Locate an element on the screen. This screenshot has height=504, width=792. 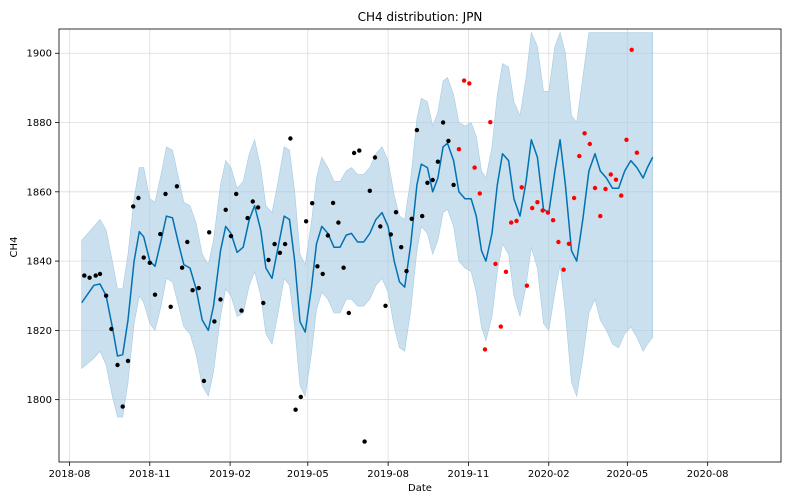
y-tick-label: 1900 is located at coordinates (39, 54).